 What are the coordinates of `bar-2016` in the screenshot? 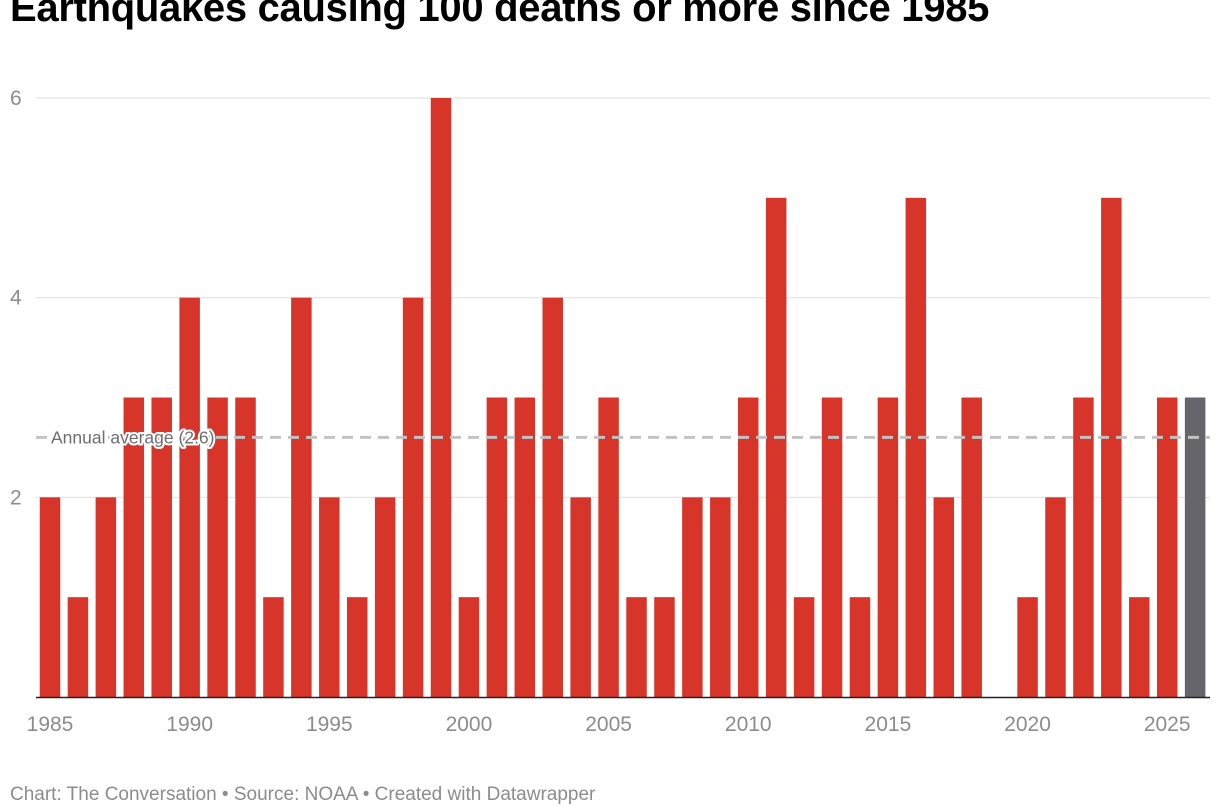 It's located at (916, 447).